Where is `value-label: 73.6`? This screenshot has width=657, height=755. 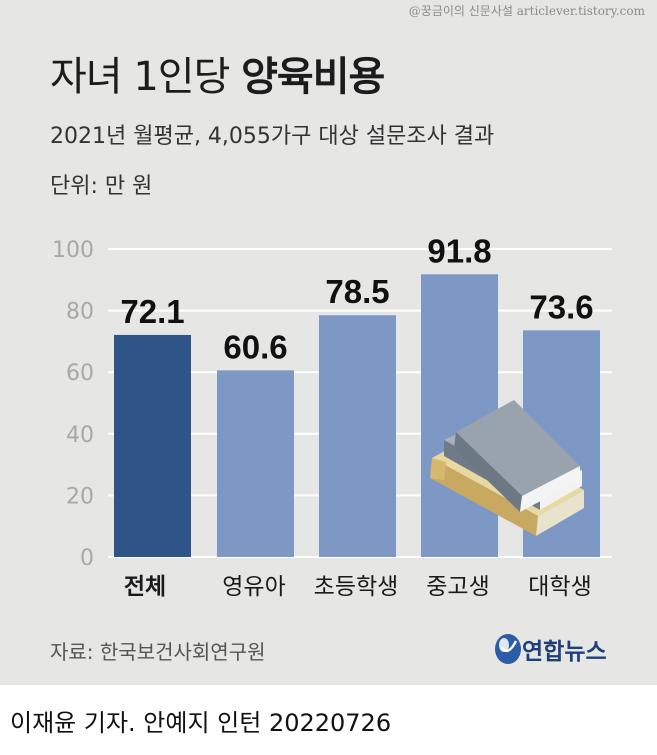
value-label: 73.6 is located at coordinates (561, 306).